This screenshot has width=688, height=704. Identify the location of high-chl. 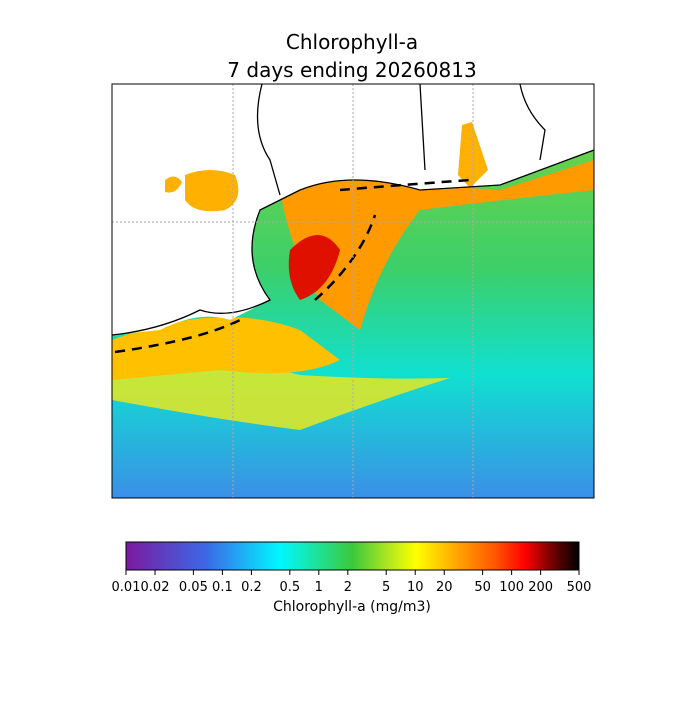
(314, 267).